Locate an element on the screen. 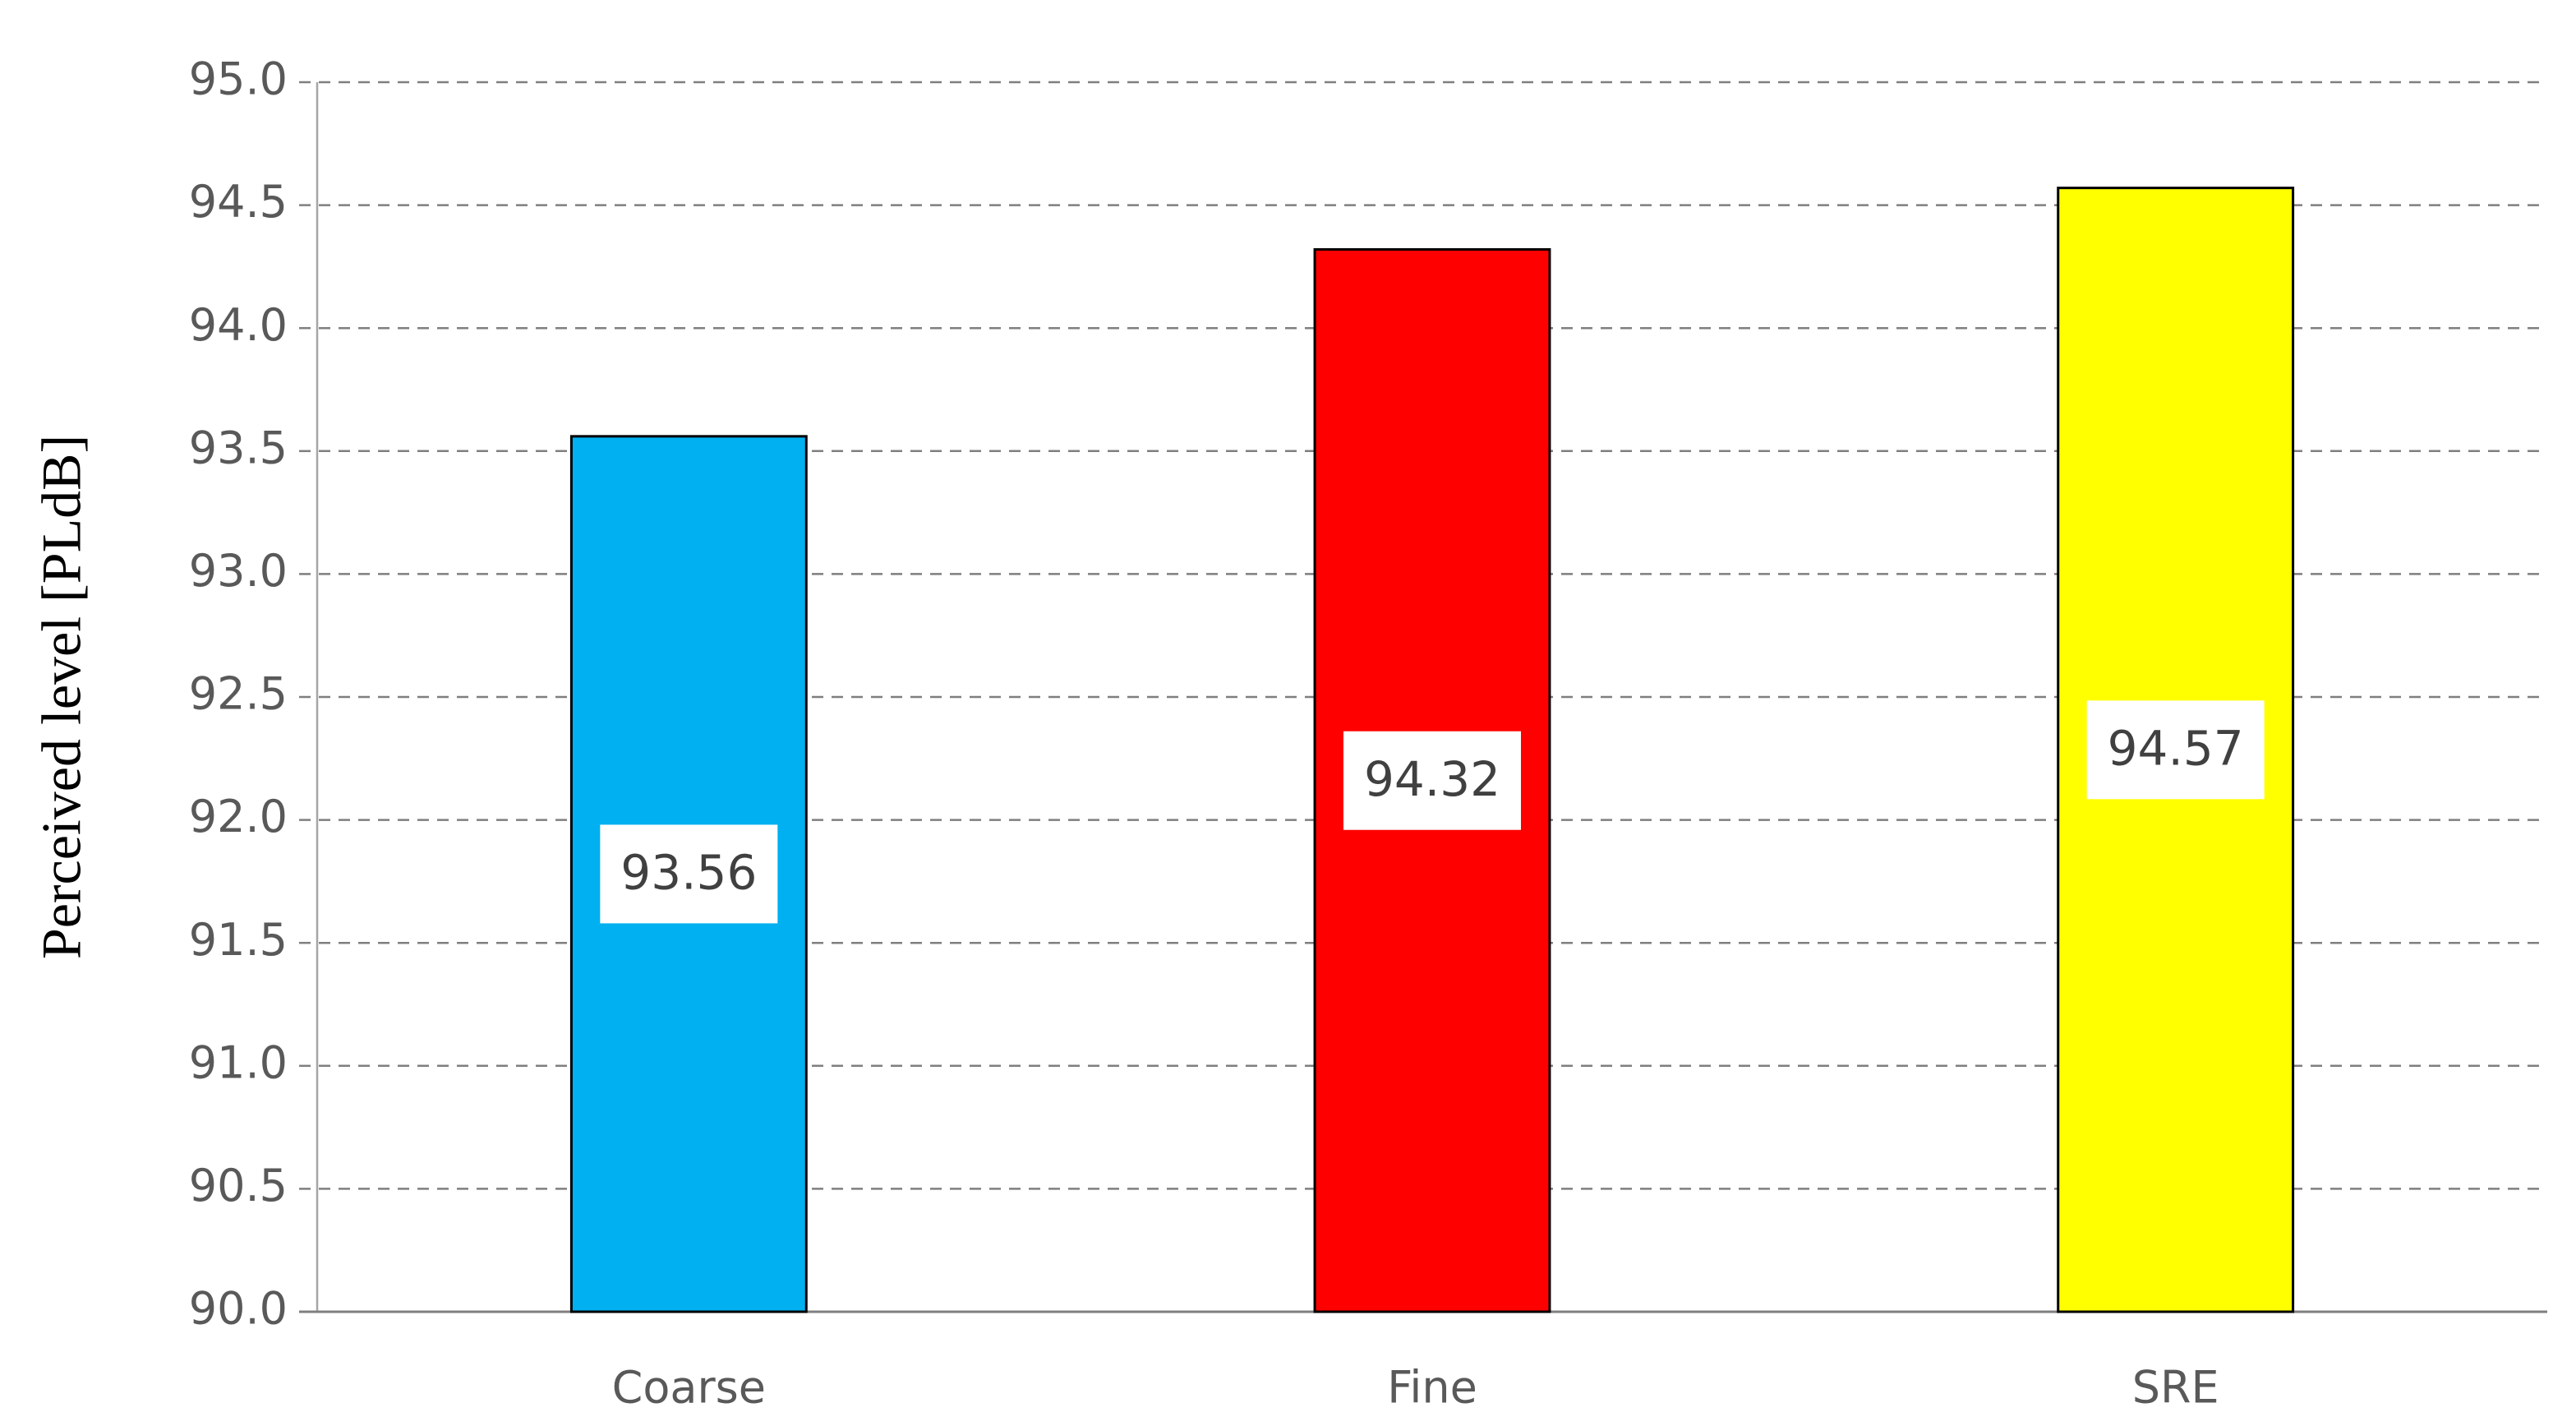 This screenshot has width=2576, height=1426. y-tick-label: 90.5 is located at coordinates (238, 1185).